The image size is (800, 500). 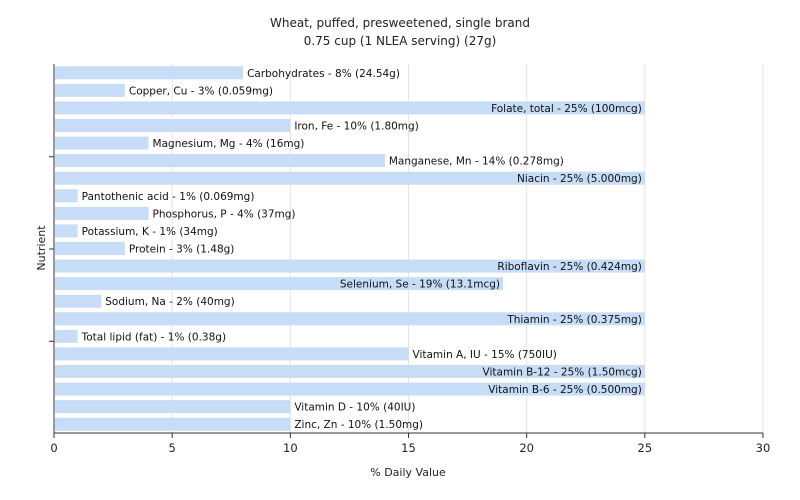 What do you see at coordinates (476, 162) in the screenshot?
I see `bar-label: Manganese, Mn - 14% (0.278mg)` at bounding box center [476, 162].